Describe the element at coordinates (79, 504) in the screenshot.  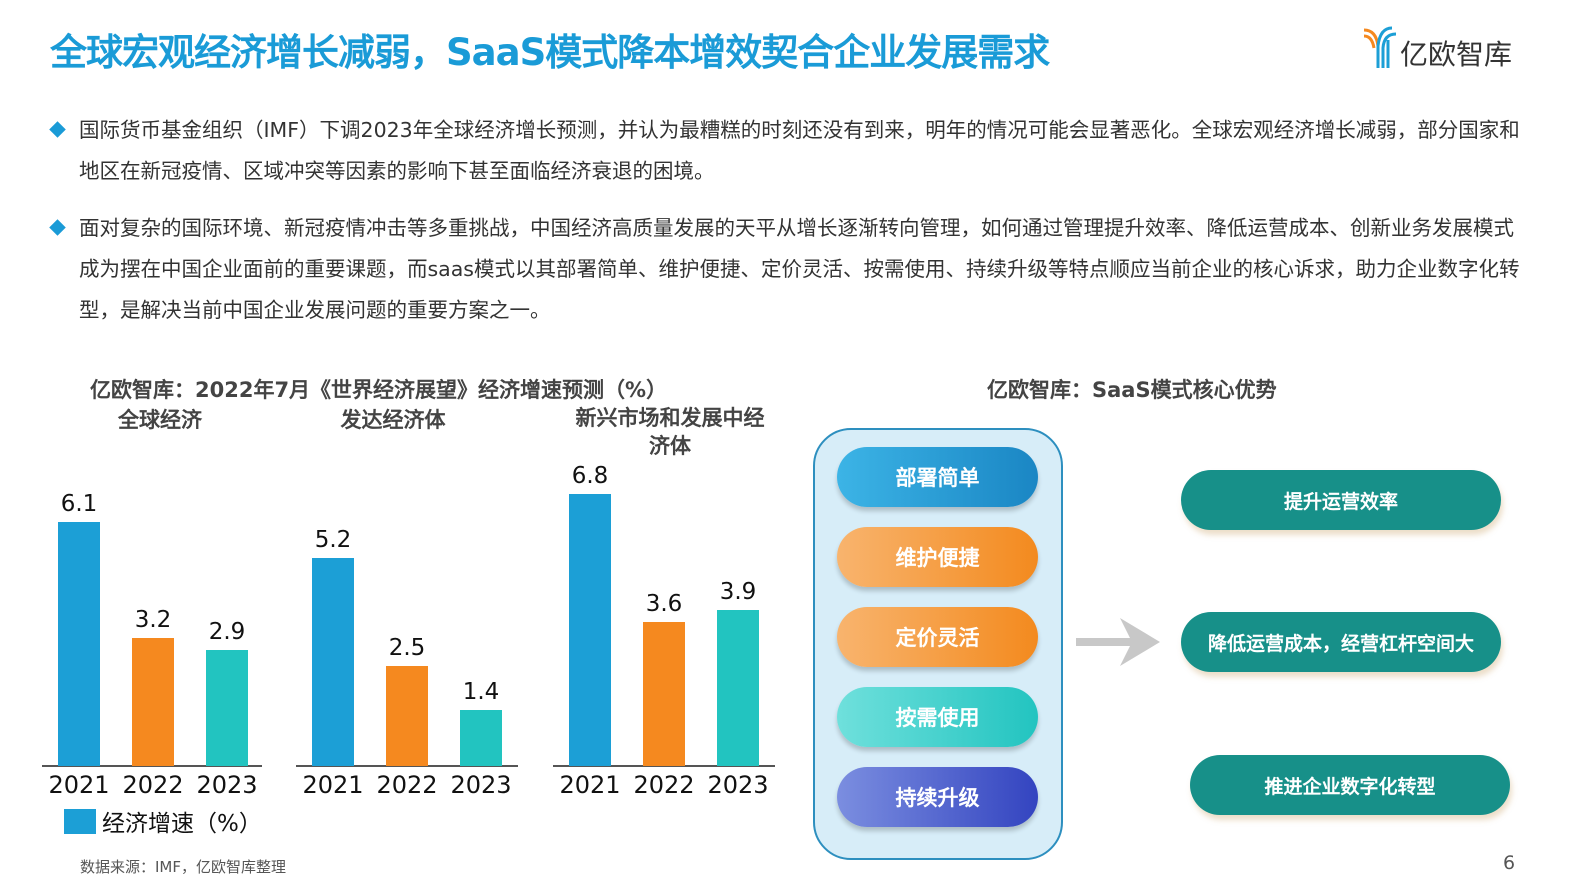
I see `data-label: 6.1` at that location.